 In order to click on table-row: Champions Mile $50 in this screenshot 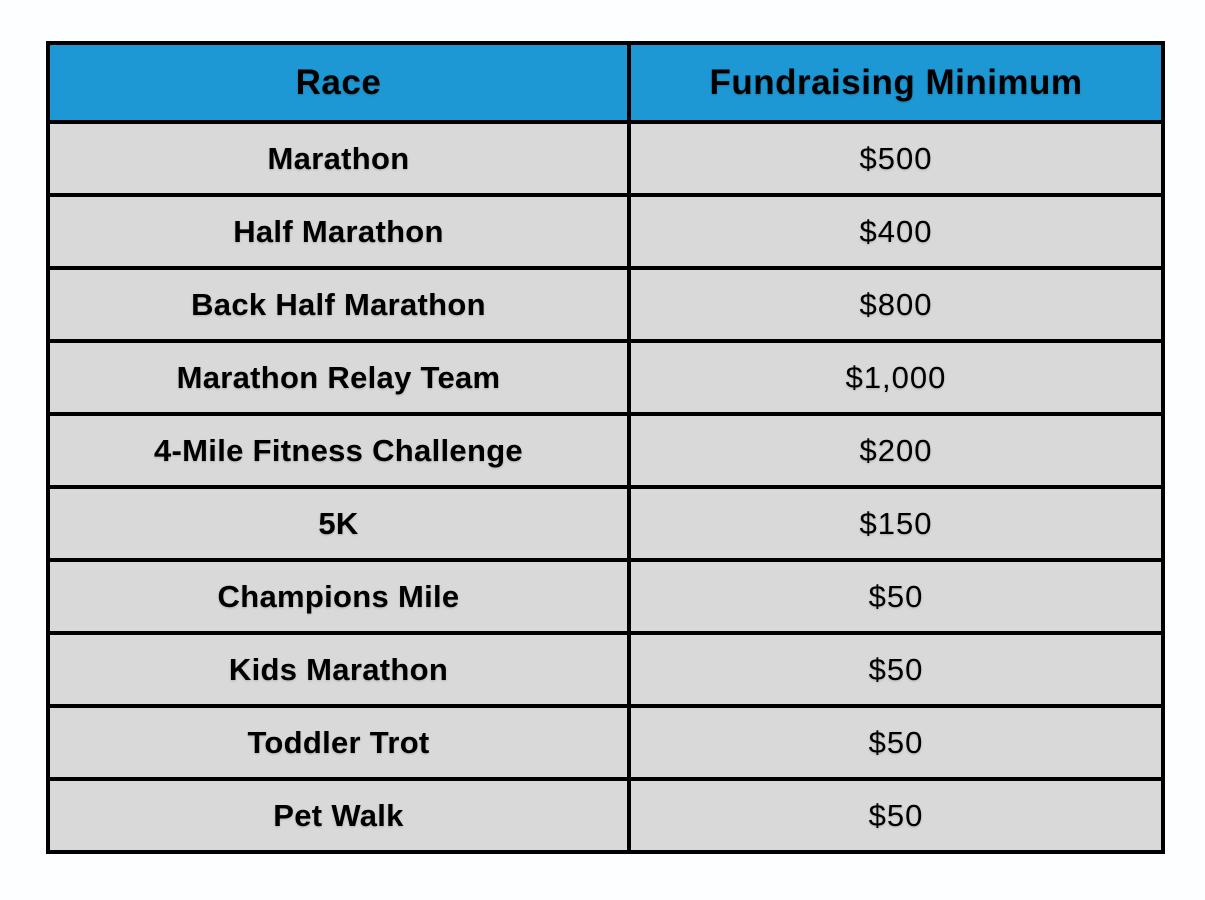, I will do `click(605, 596)`.